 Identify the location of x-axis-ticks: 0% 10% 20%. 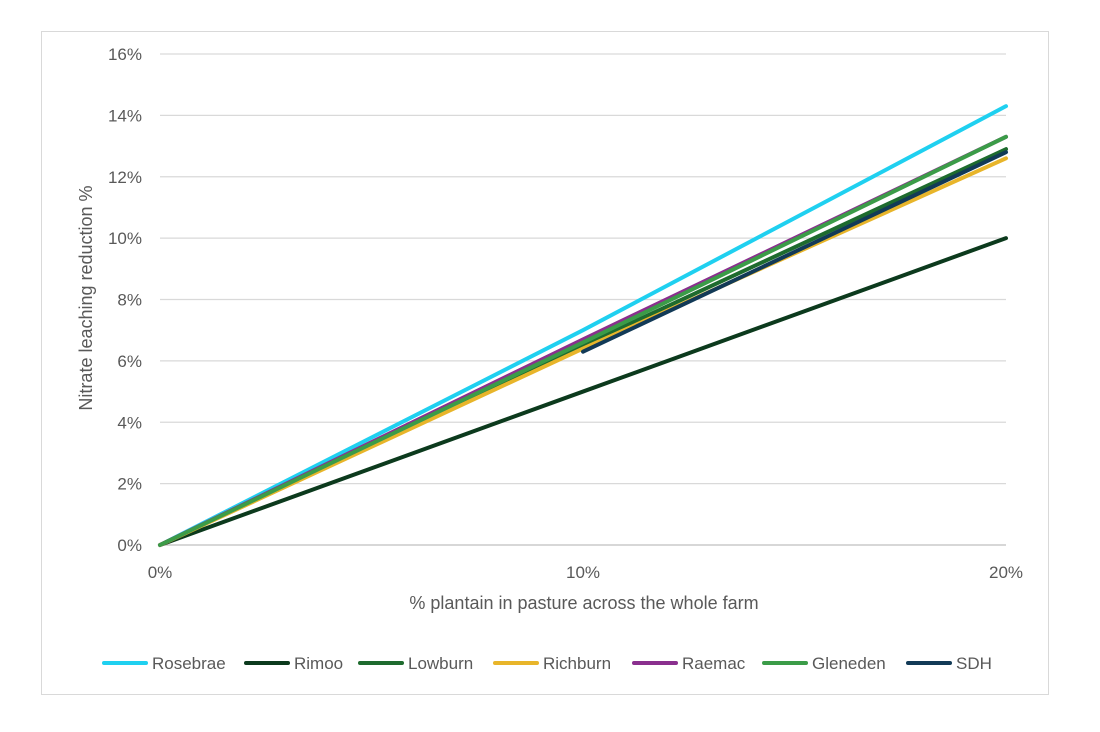
(585, 572).